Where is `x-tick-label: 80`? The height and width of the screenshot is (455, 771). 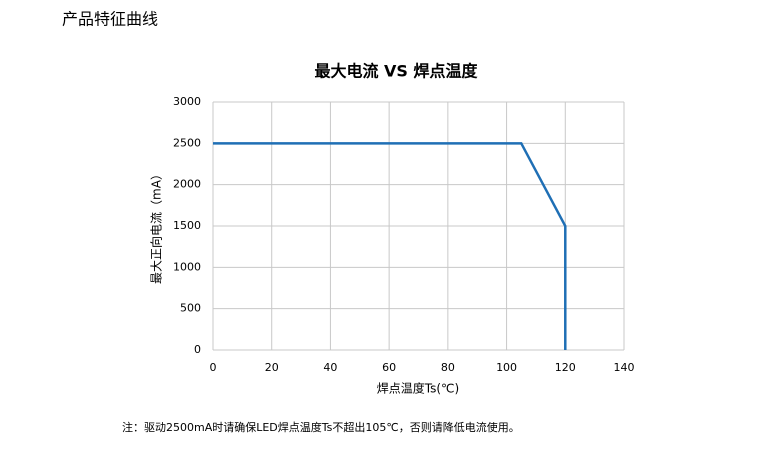
x-tick-label: 80 is located at coordinates (448, 367).